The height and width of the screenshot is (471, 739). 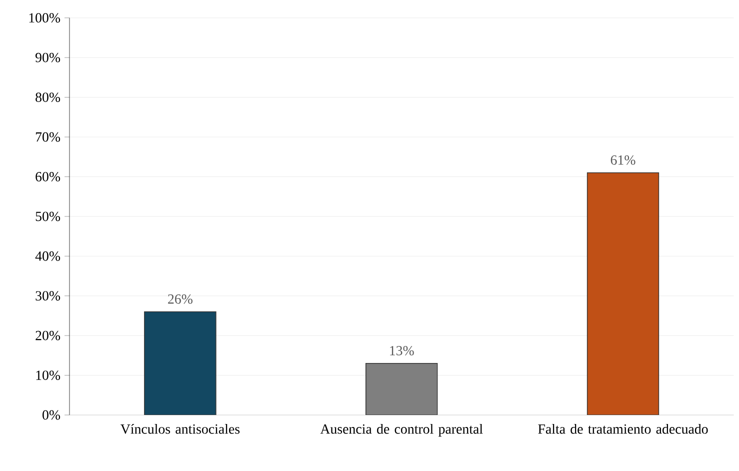 I want to click on x-tick-label: Ausencia de control parental, so click(x=401, y=430).